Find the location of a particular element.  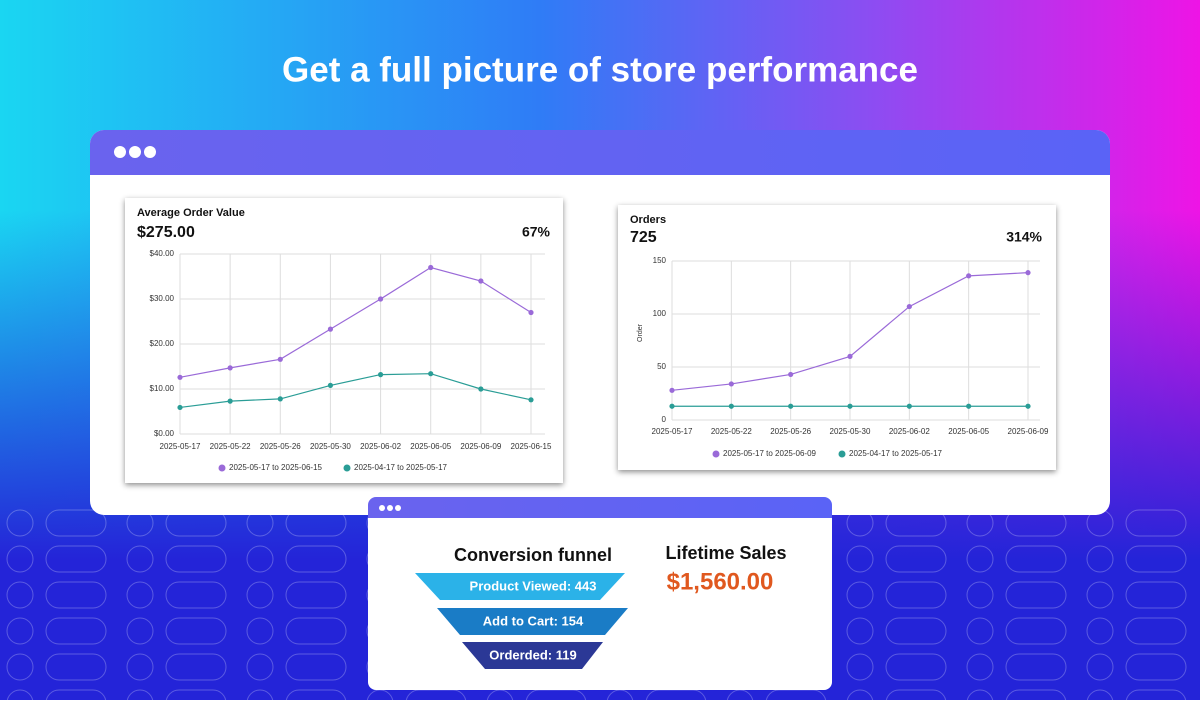

funnel-label: Add to Cart: 154 is located at coordinates (533, 620).